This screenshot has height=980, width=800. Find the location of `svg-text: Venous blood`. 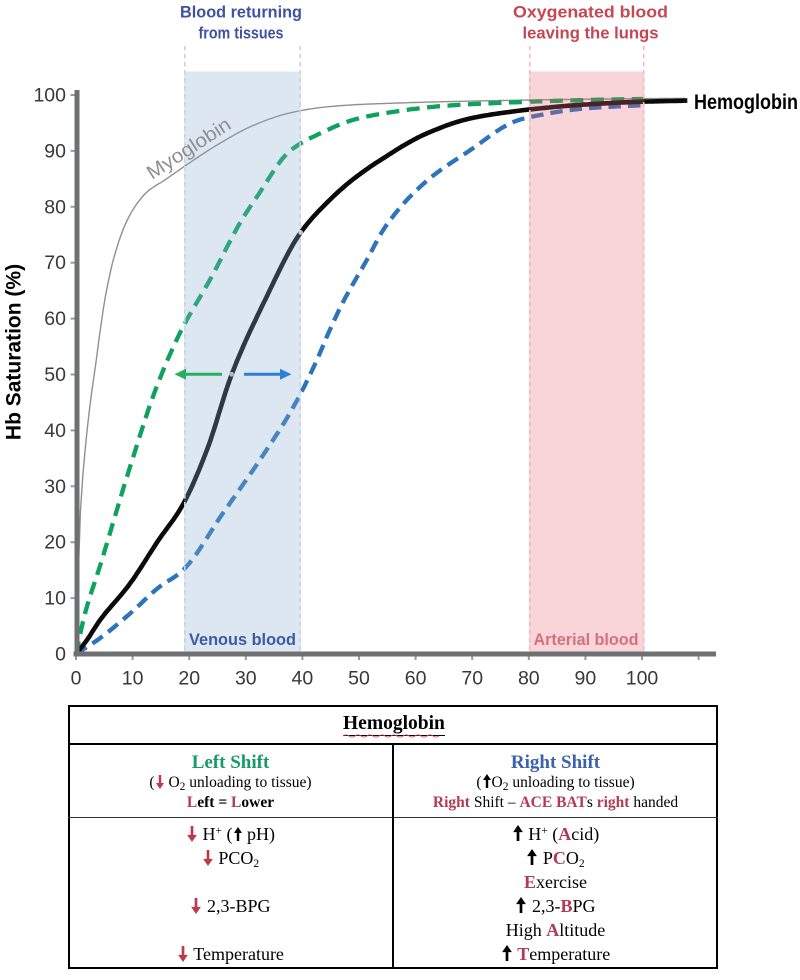

svg-text: Venous blood is located at coordinates (242, 640).